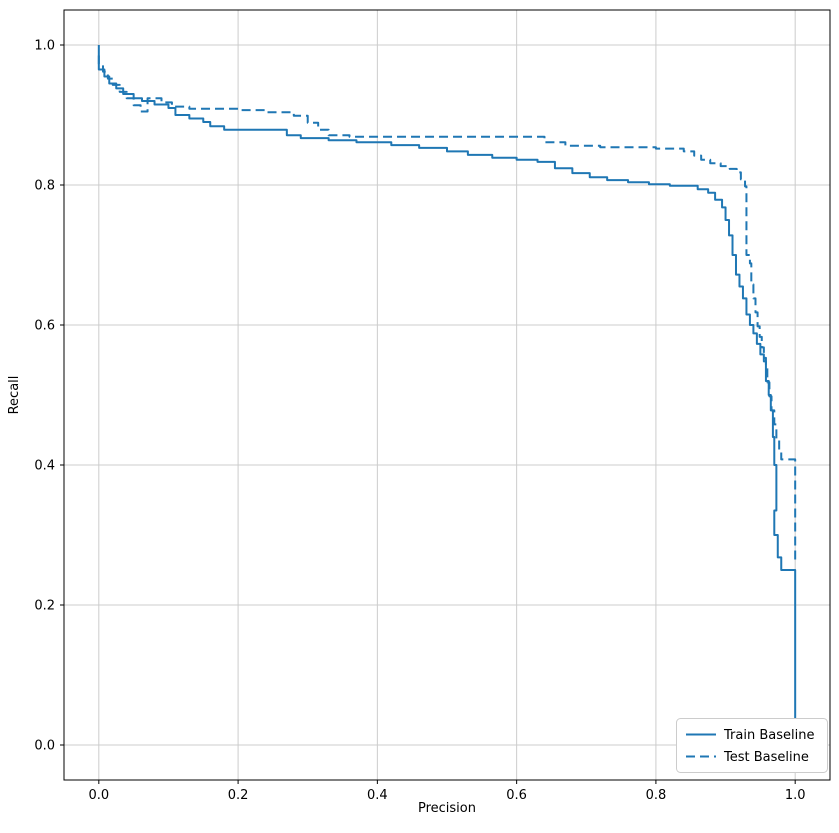 The height and width of the screenshot is (833, 839). I want to click on legend-label-train: Train Baseline, so click(768, 735).